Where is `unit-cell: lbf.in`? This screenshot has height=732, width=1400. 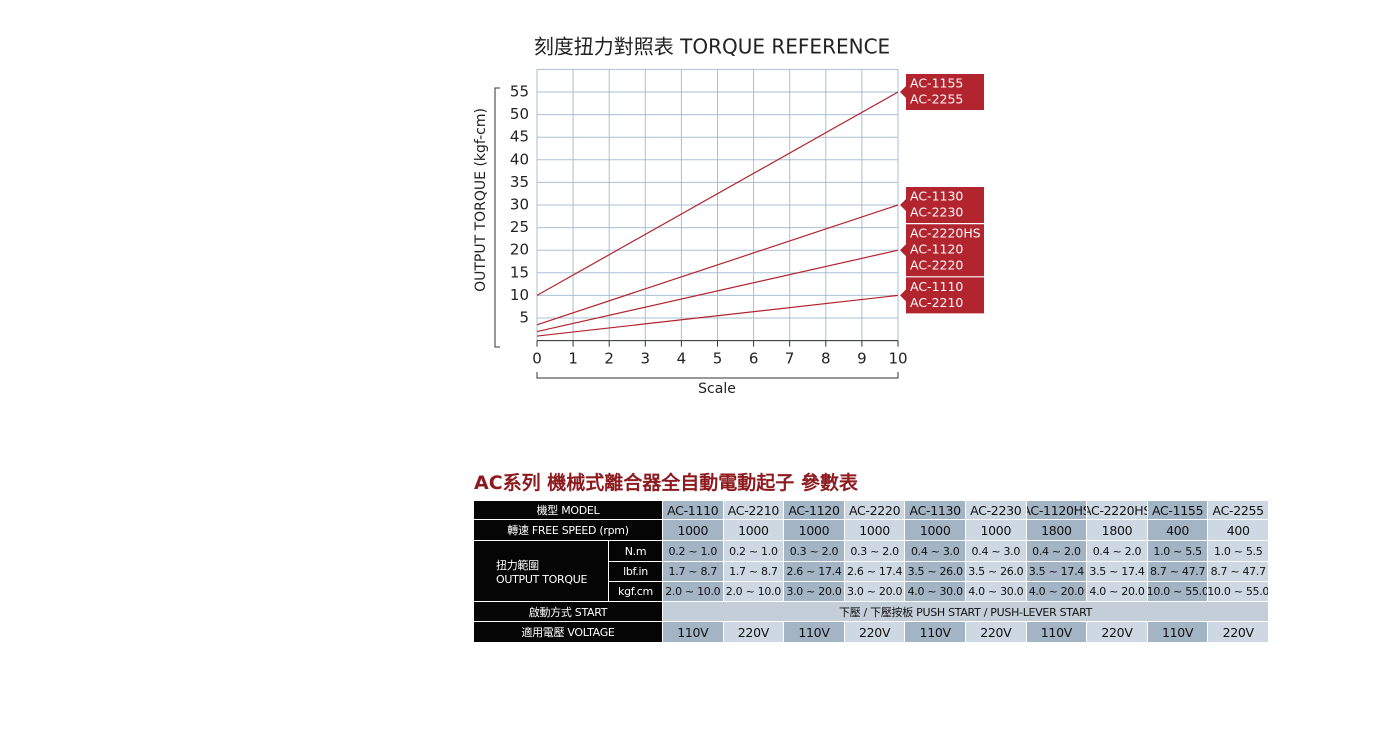 unit-cell: lbf.in is located at coordinates (636, 572).